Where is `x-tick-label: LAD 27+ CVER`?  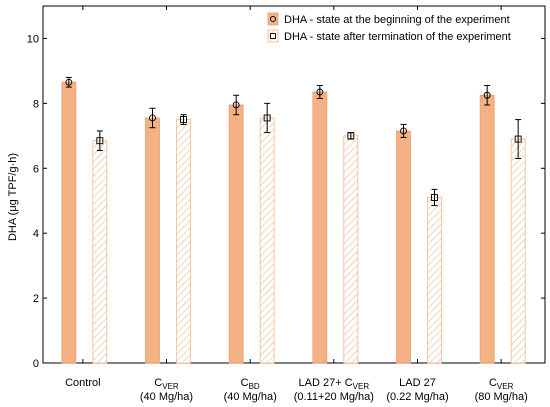 x-tick-label: LAD 27+ CVER is located at coordinates (334, 384).